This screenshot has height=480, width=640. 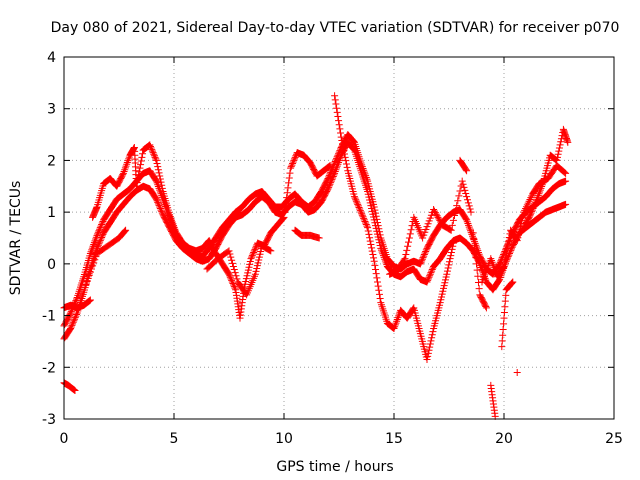 What do you see at coordinates (51, 58) in the screenshot?
I see `y-tick-label: 4` at bounding box center [51, 58].